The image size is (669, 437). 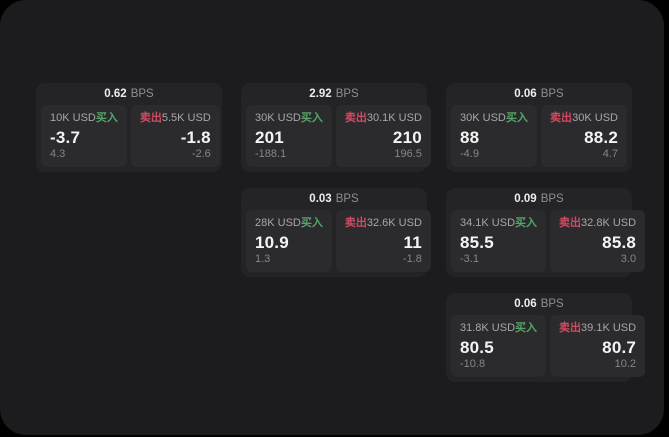 What do you see at coordinates (595, 118) in the screenshot?
I see `sell-amount: 30K USD` at bounding box center [595, 118].